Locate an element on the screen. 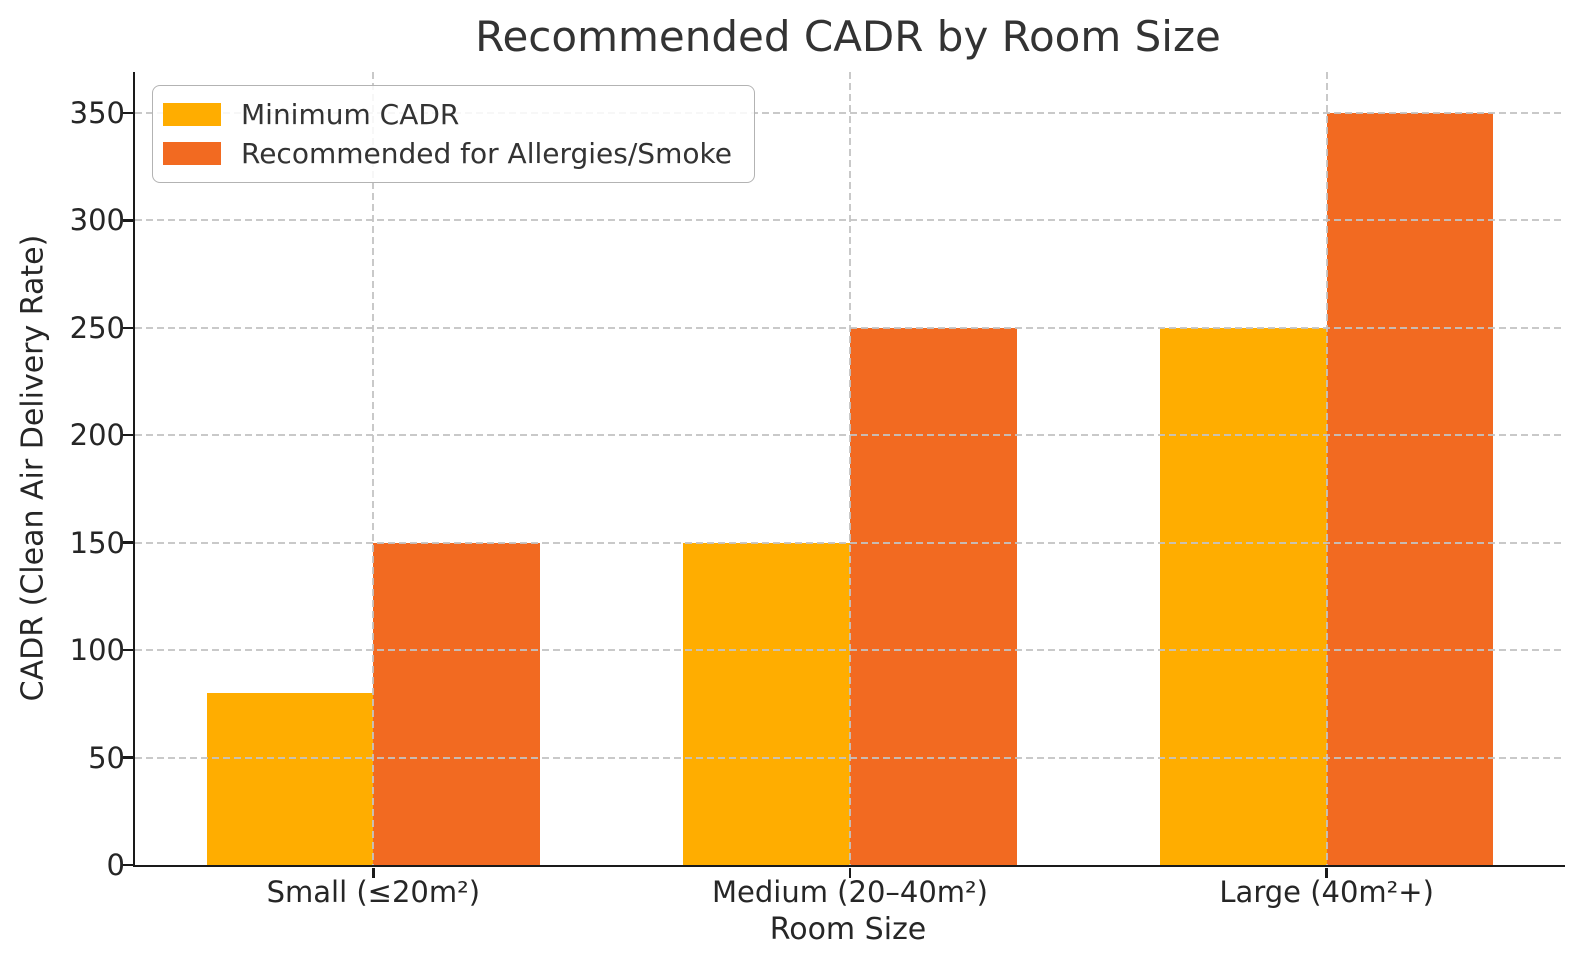 The height and width of the screenshot is (980, 1580). x-tick-label: Medium (20–40m²) is located at coordinates (850, 892).